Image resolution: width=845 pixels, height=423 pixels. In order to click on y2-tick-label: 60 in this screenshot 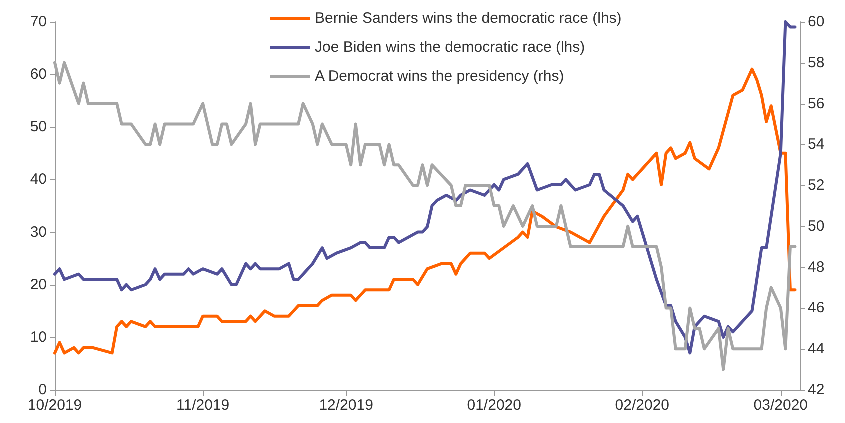, I will do `click(816, 22)`.